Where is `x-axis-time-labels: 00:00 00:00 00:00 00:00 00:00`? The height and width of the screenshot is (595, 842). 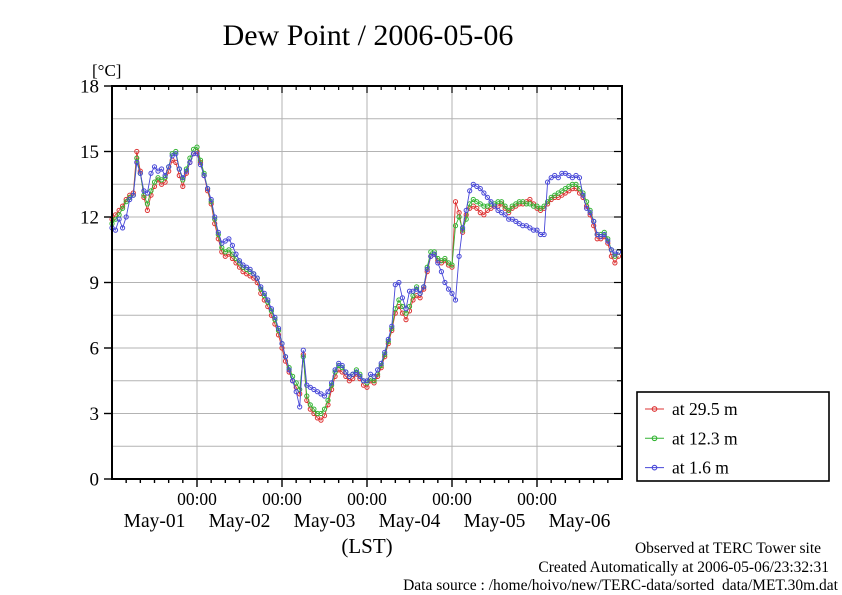
x-axis-time-labels: 00:00 00:00 00:00 00:00 00:00 is located at coordinates (367, 499).